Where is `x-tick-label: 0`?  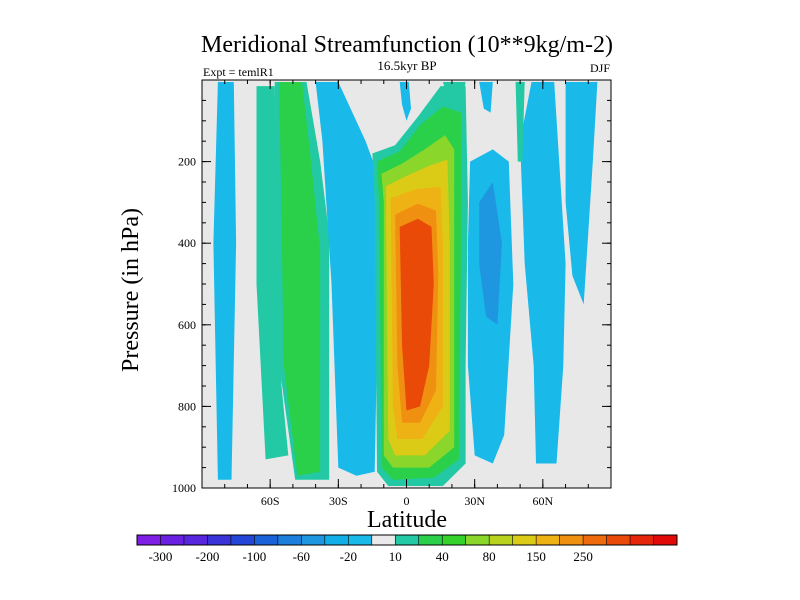
x-tick-label: 0 is located at coordinates (407, 501).